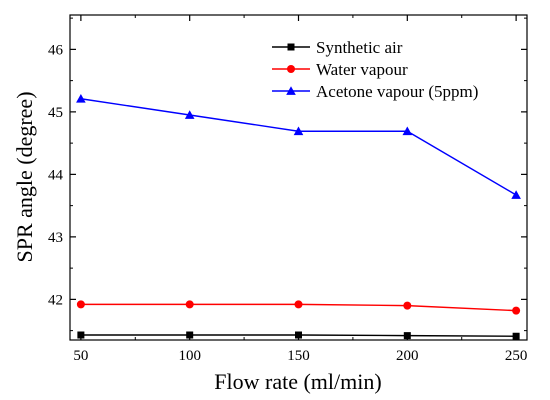 The height and width of the screenshot is (400, 550). I want to click on y-tick-label: 43, so click(55, 238).